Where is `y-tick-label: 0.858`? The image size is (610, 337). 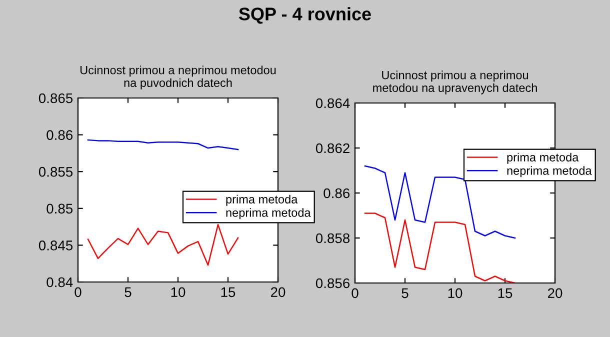
y-tick-label: 0.858 is located at coordinates (333, 238).